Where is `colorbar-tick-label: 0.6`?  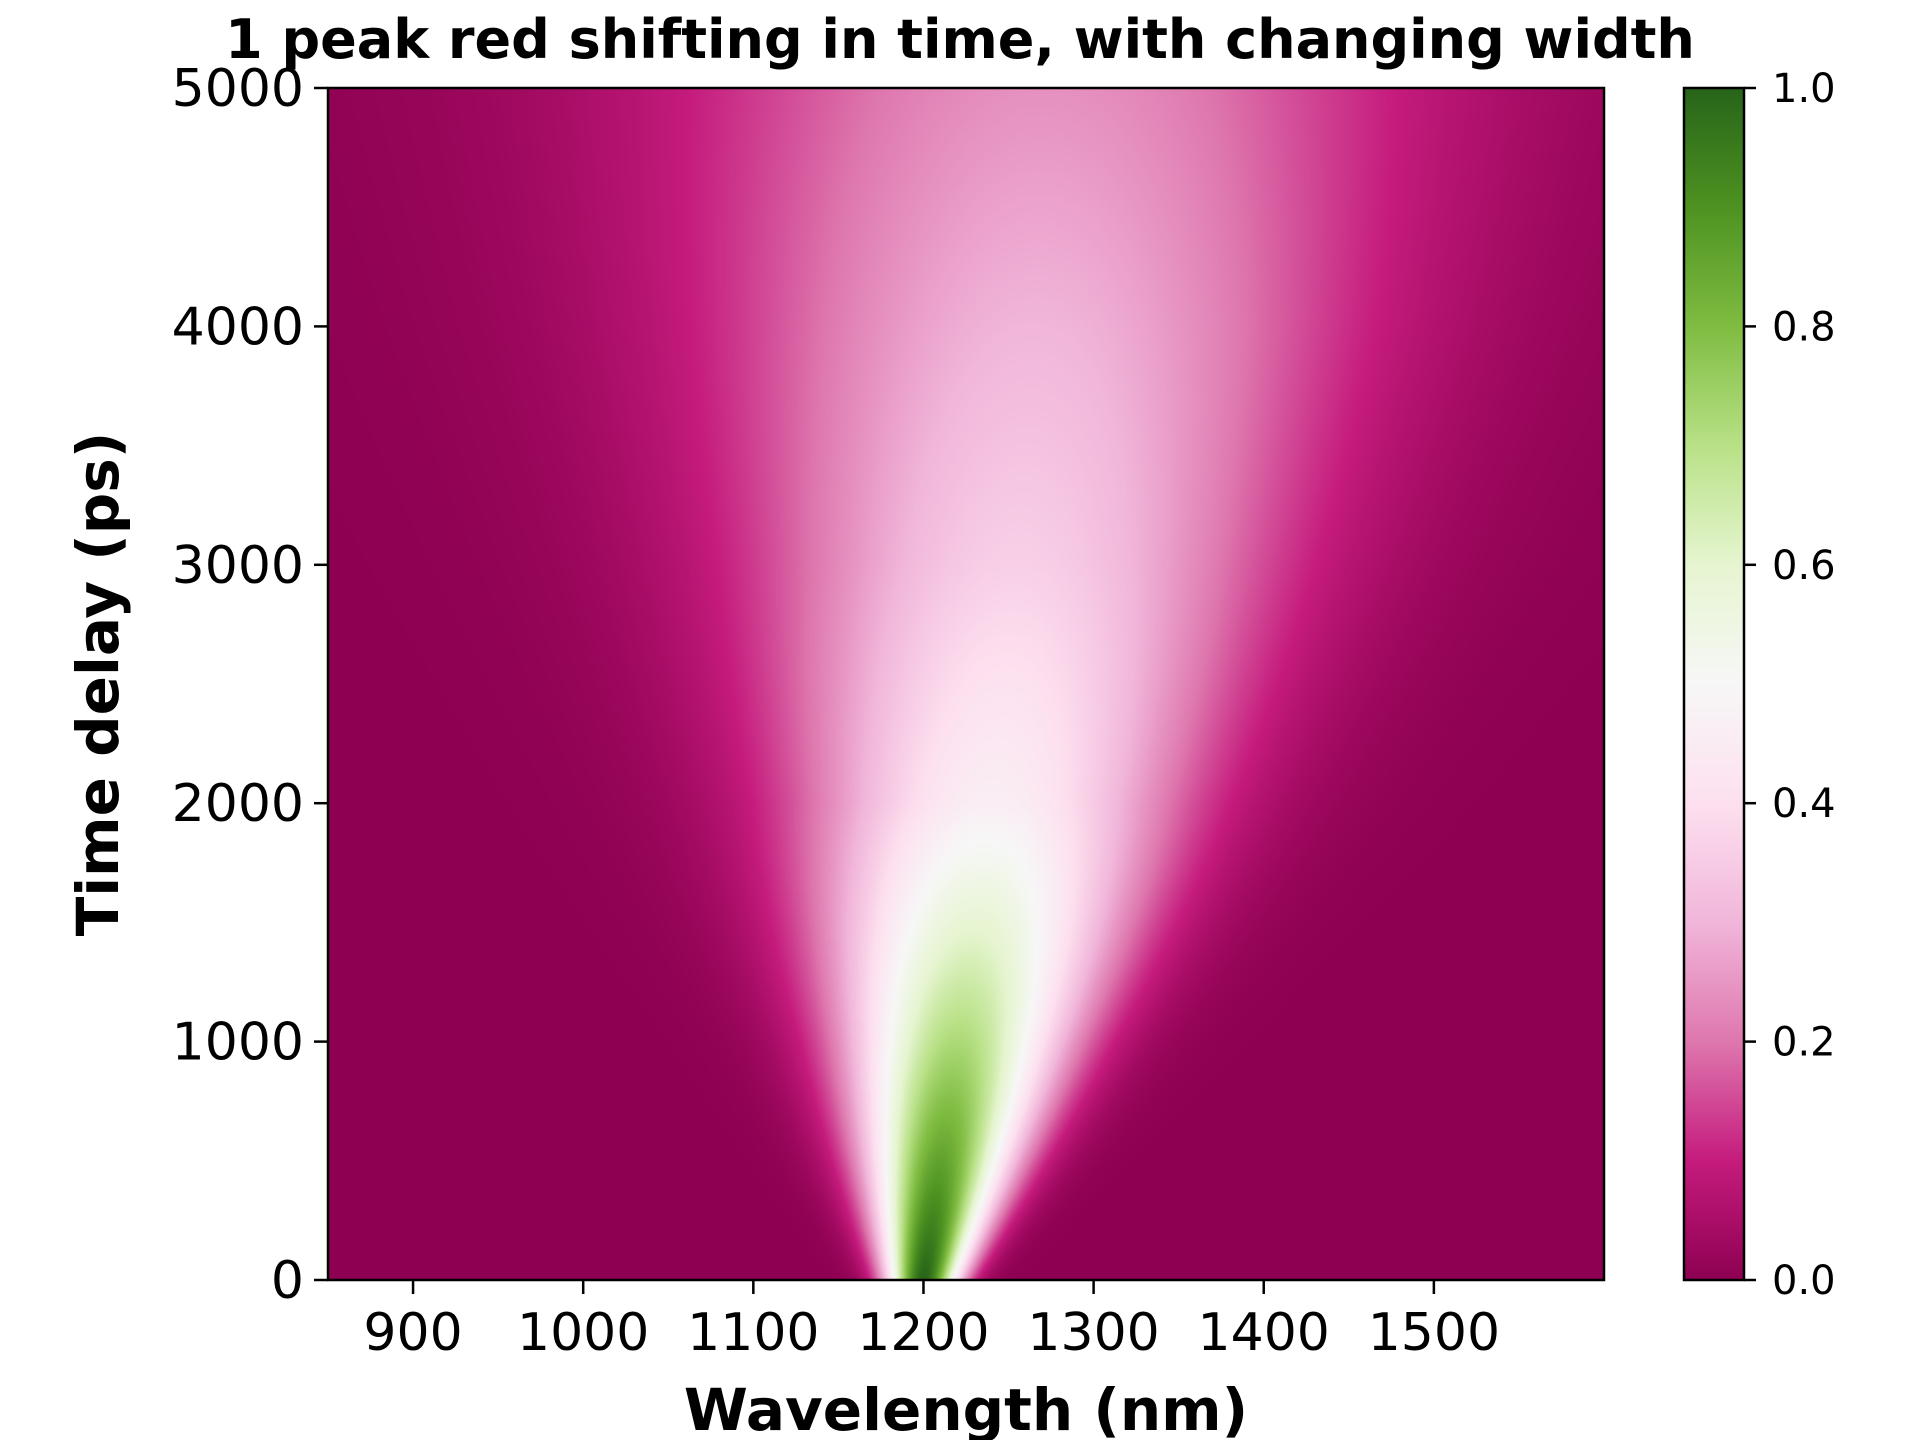 colorbar-tick-label: 0.6 is located at coordinates (1804, 566).